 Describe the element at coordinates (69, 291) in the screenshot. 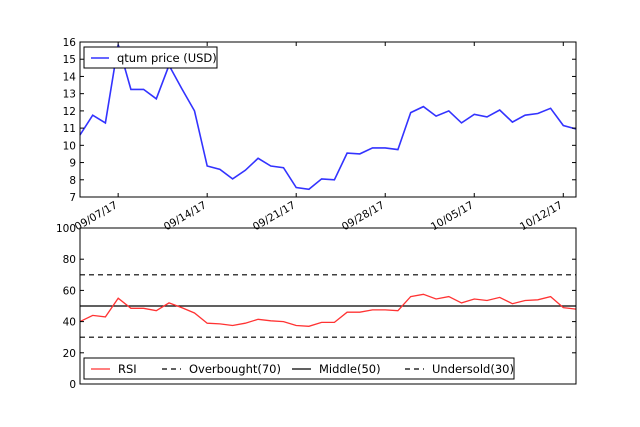

I see `rsi-y-tick-label: 60` at that location.